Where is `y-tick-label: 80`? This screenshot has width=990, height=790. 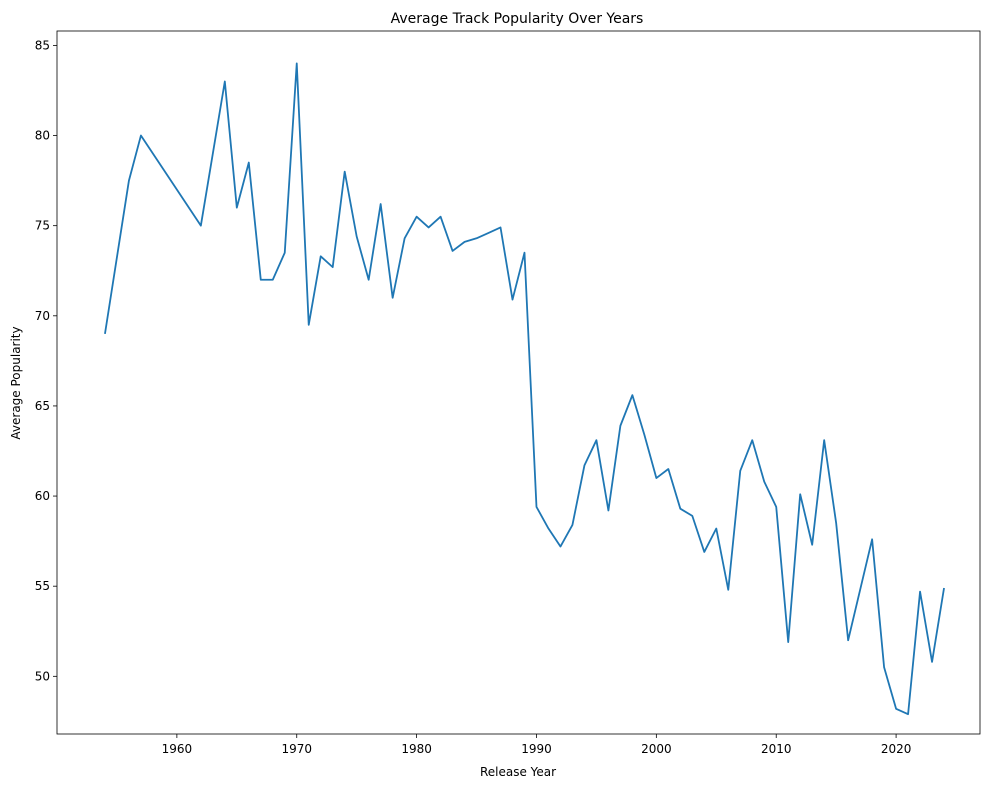 y-tick-label: 80 is located at coordinates (42, 136).